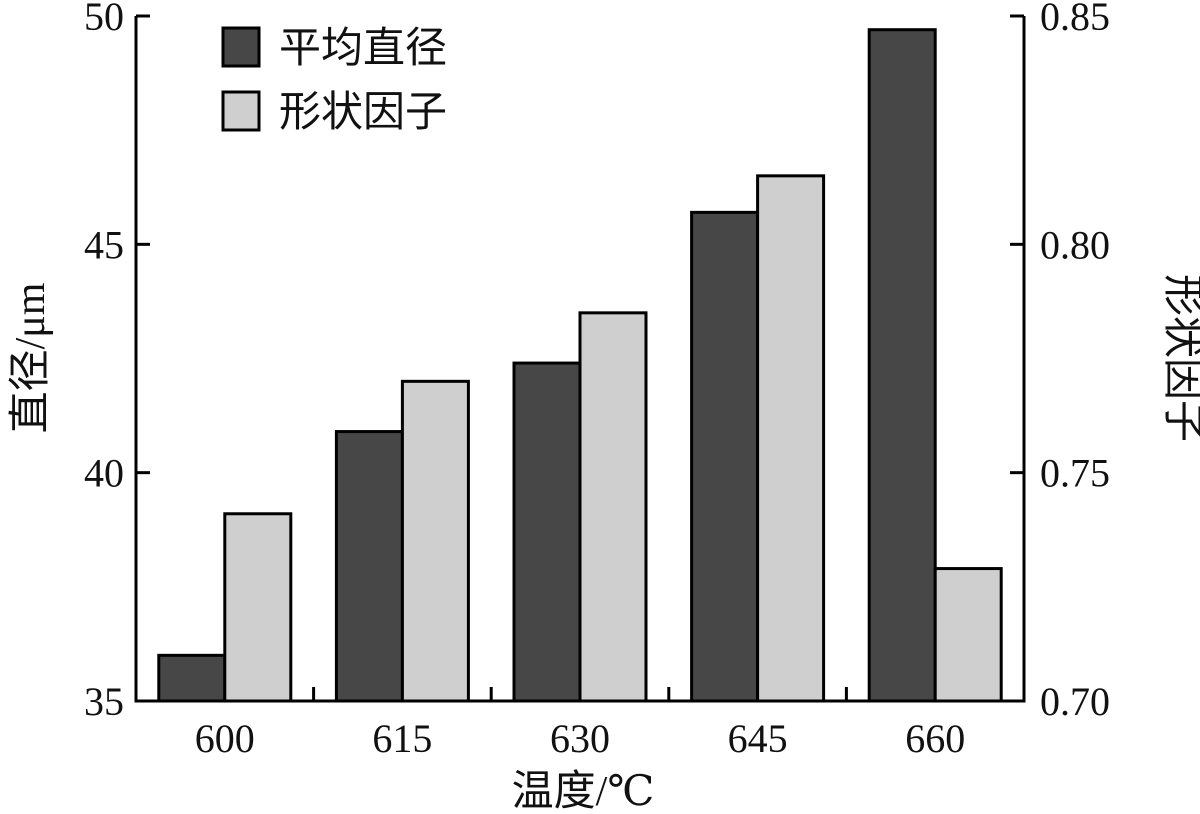 The image size is (1200, 814). What do you see at coordinates (758, 738) in the screenshot?
I see `x-tick-label: 645` at bounding box center [758, 738].